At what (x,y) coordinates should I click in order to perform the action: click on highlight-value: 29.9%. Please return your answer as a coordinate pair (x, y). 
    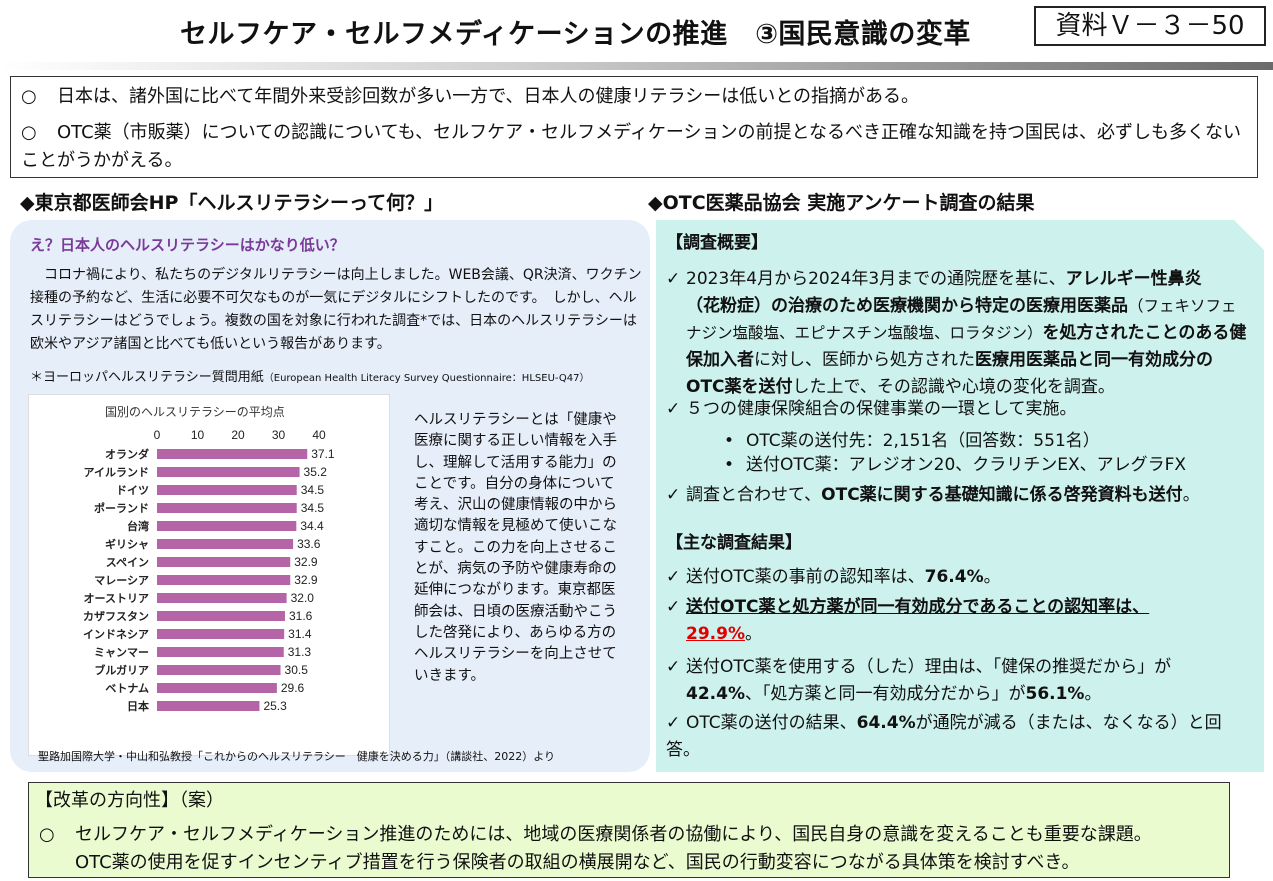
    Looking at the image, I should click on (715, 634).